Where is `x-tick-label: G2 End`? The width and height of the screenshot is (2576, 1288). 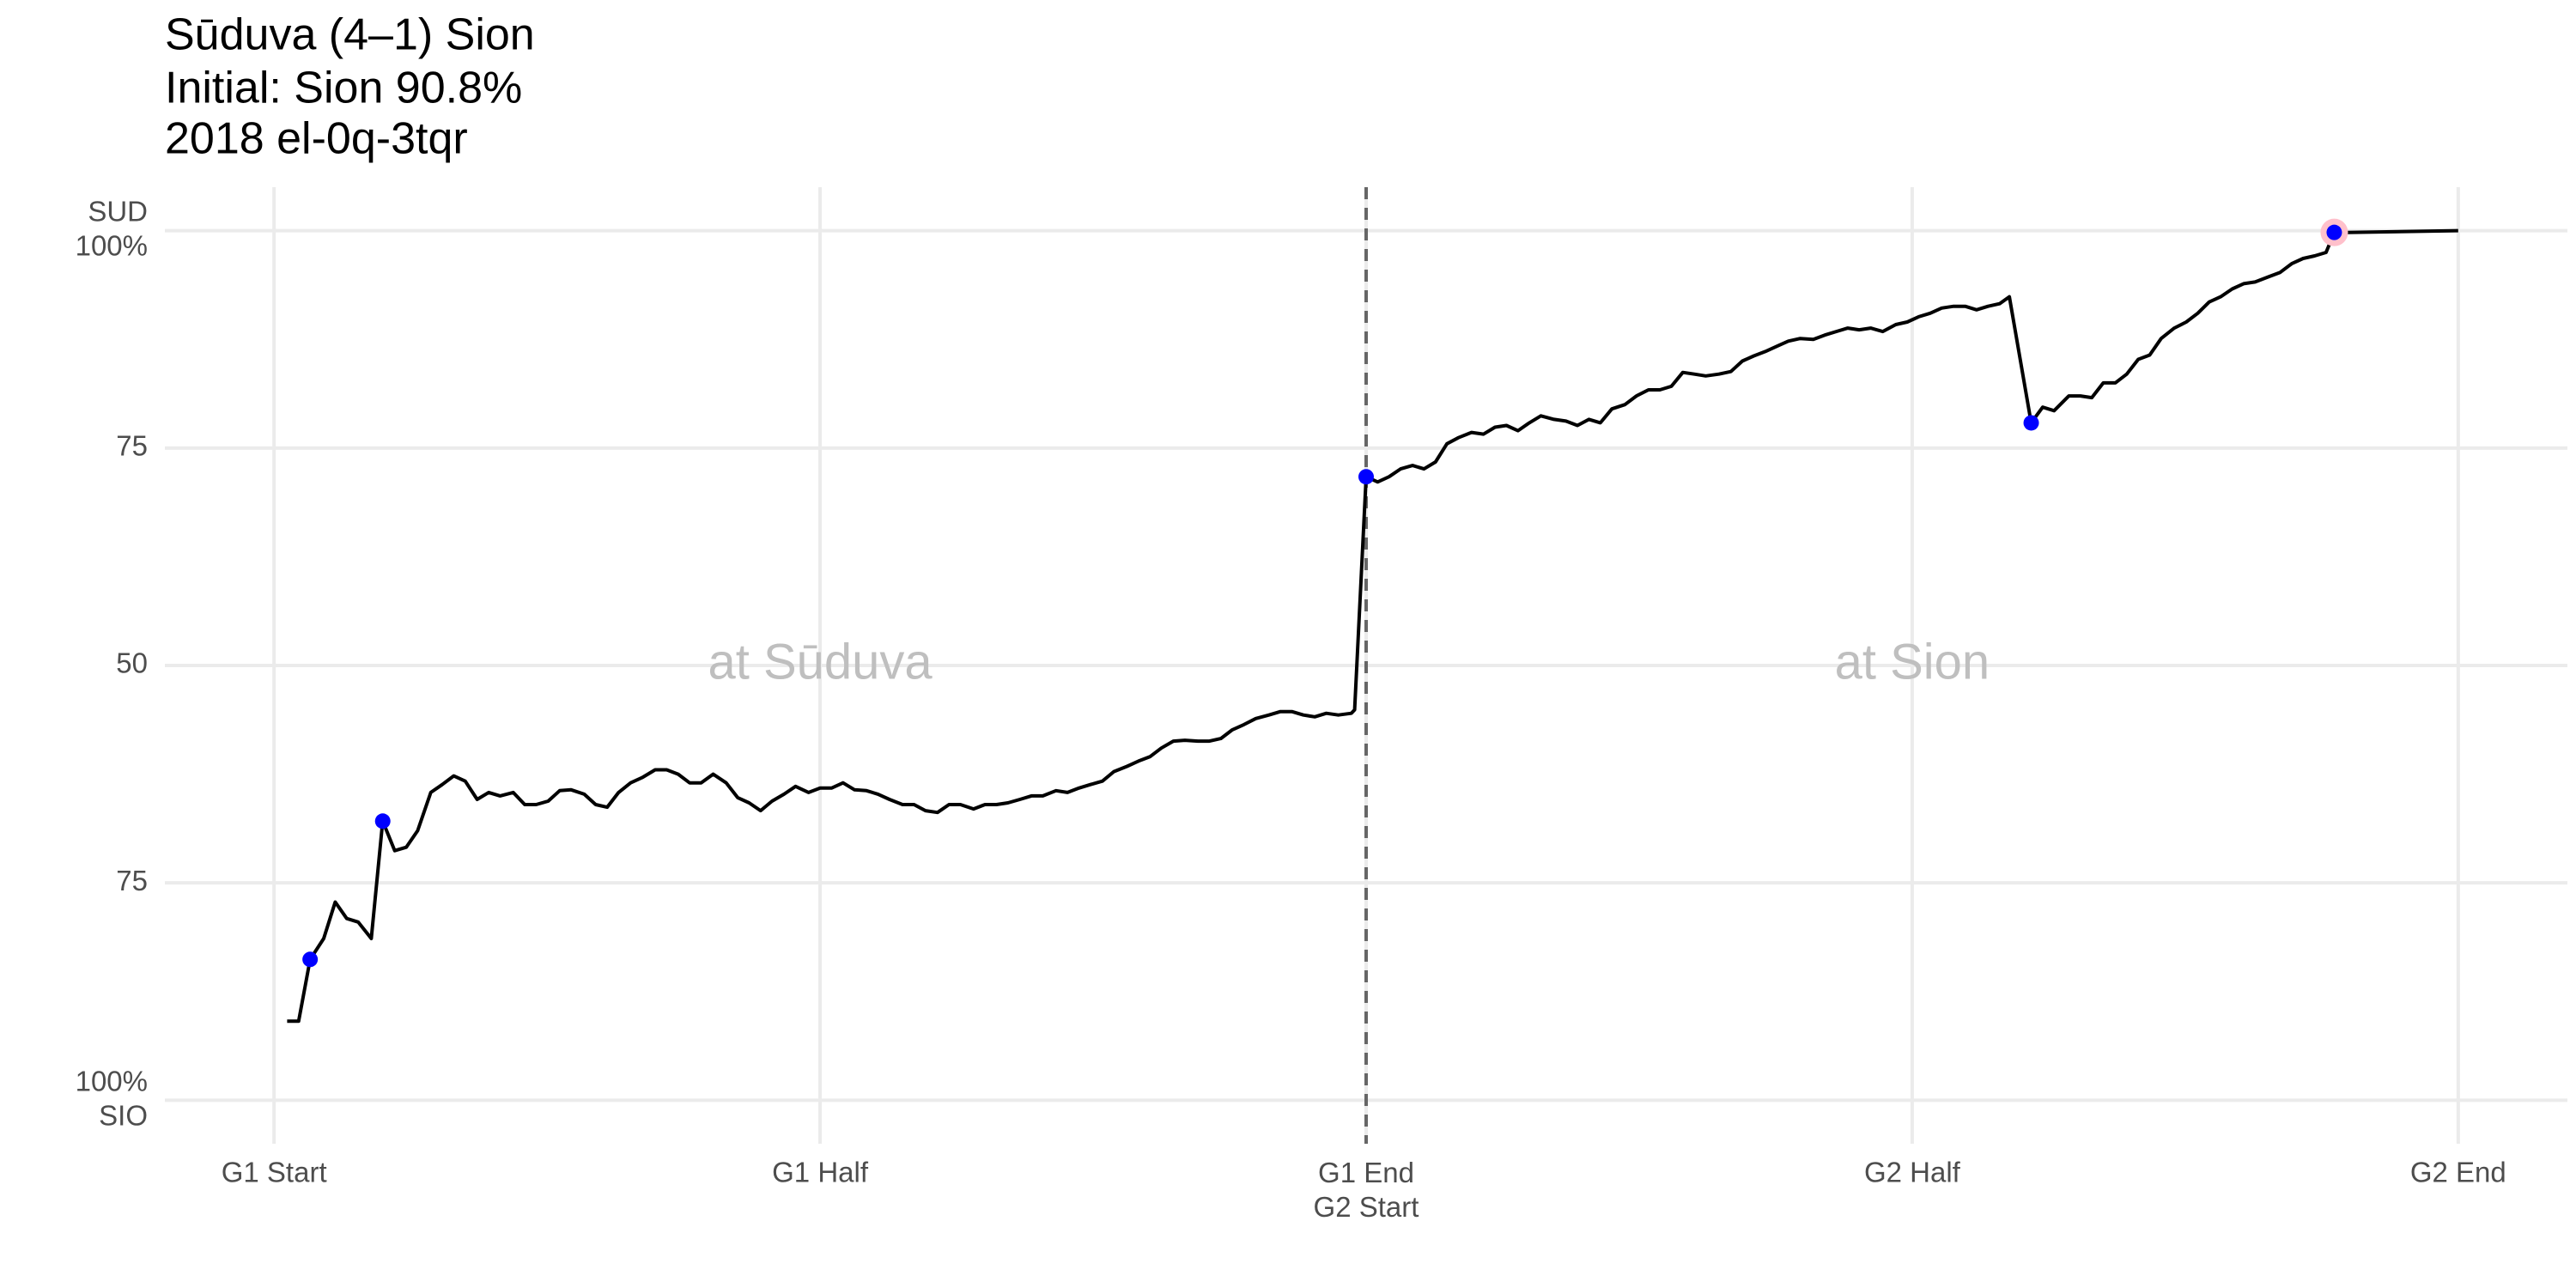 x-tick-label: G2 End is located at coordinates (2458, 1173).